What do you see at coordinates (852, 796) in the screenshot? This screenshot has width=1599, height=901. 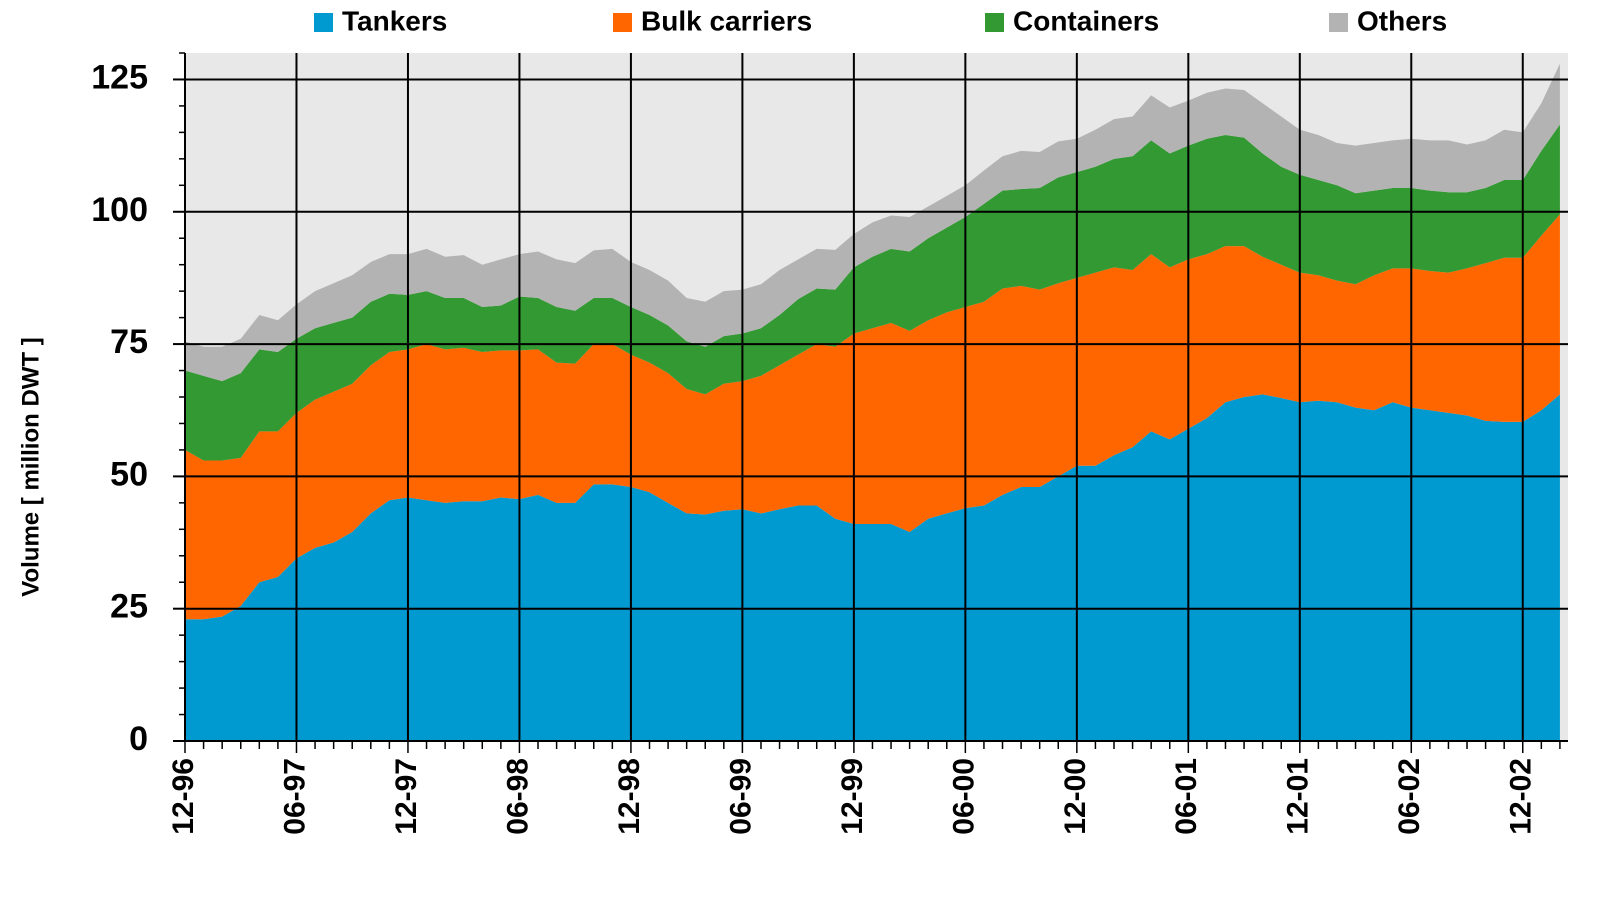 I see `x-tick-label: 12-99` at bounding box center [852, 796].